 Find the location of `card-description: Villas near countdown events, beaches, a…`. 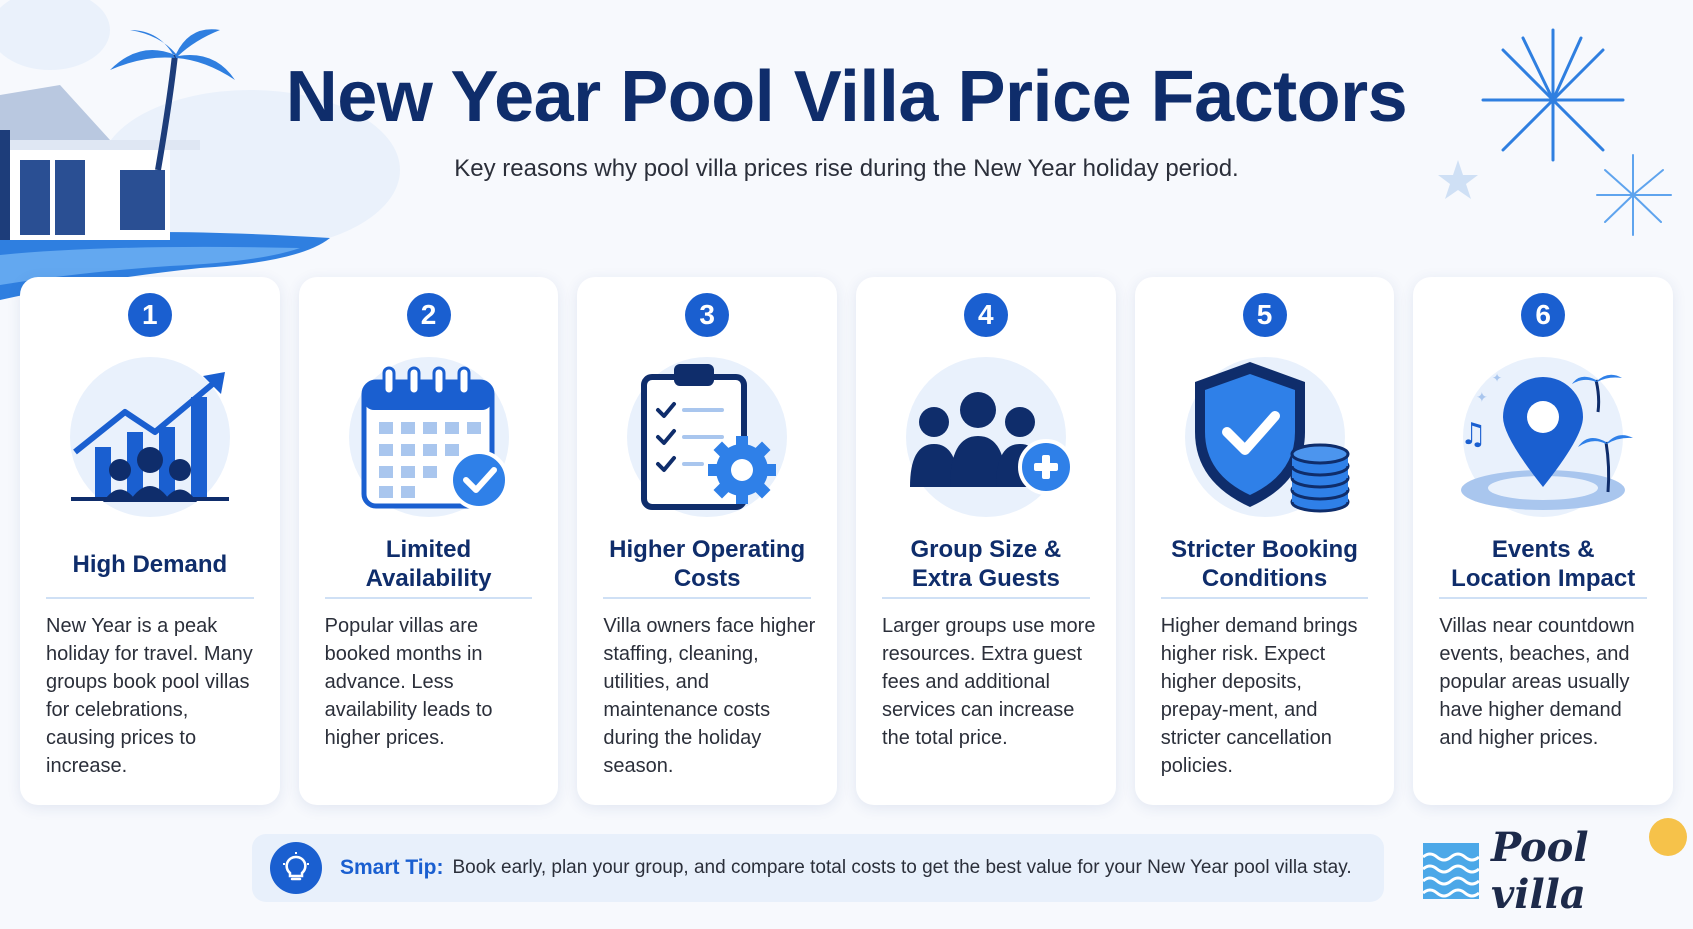

card-description: Villas near countdown events, beaches, a… is located at coordinates (1537, 682).